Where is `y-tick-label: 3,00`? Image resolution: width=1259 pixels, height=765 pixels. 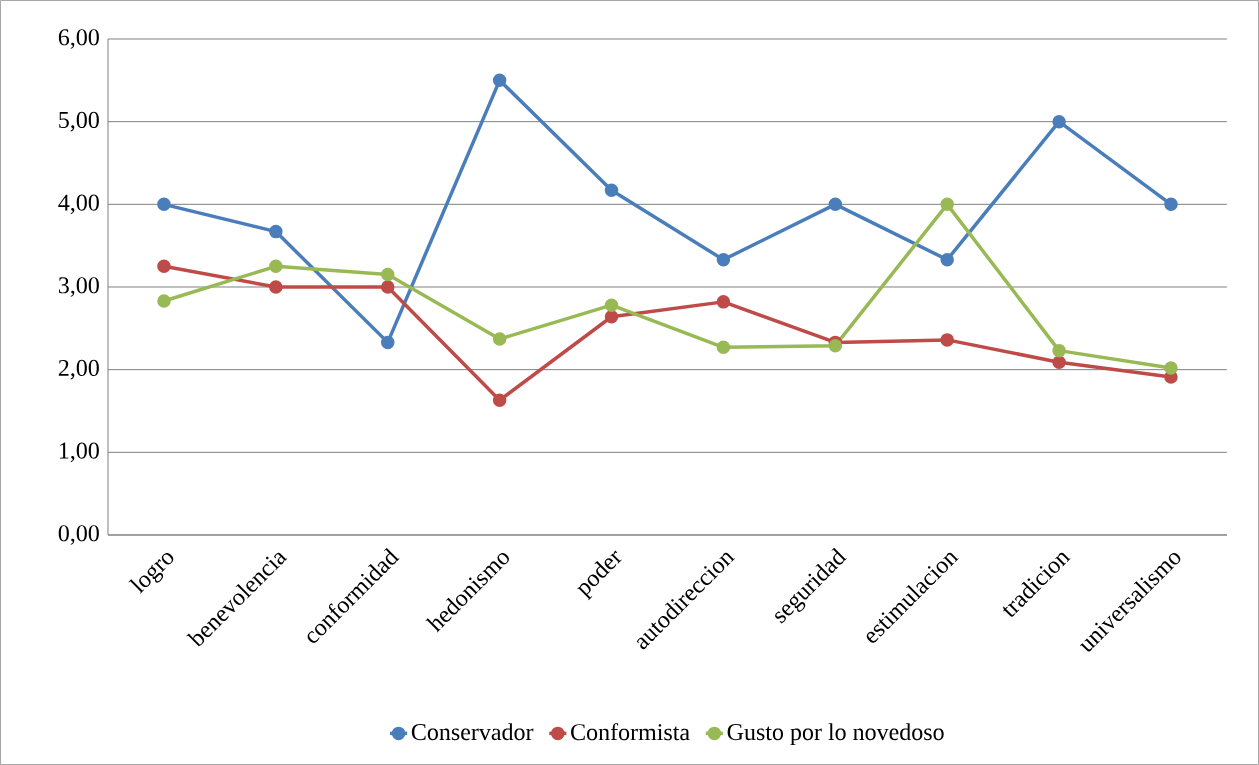
y-tick-label: 3,00 is located at coordinates (78, 287).